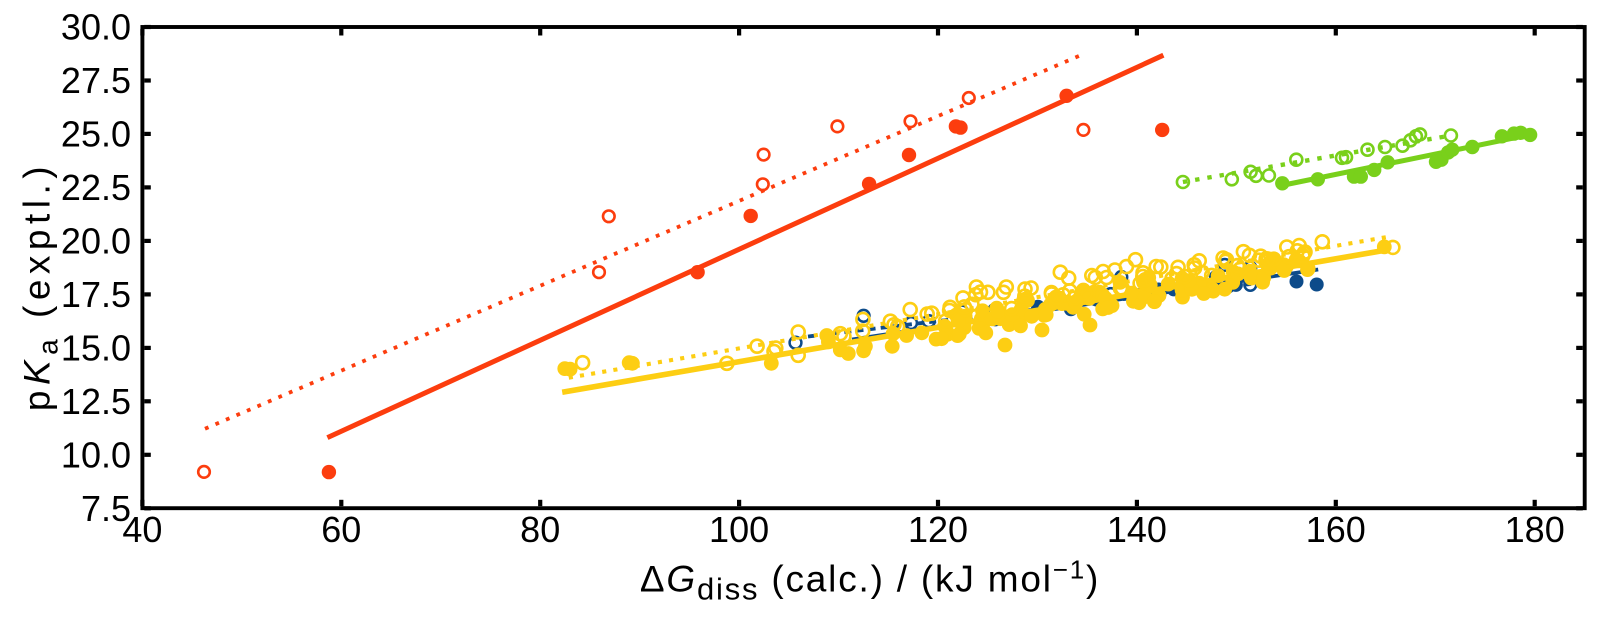  Describe the element at coordinates (96, 454) in the screenshot. I see `svg-text: 10.0` at that location.